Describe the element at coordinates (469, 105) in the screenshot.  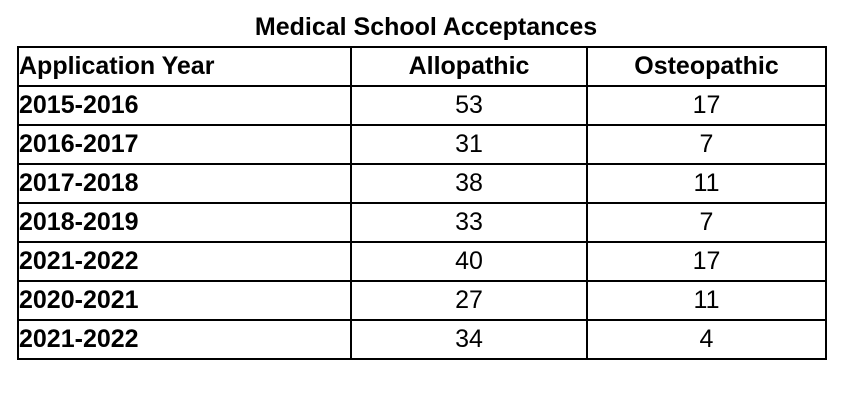
I see `allopathic-cell: 53` at that location.